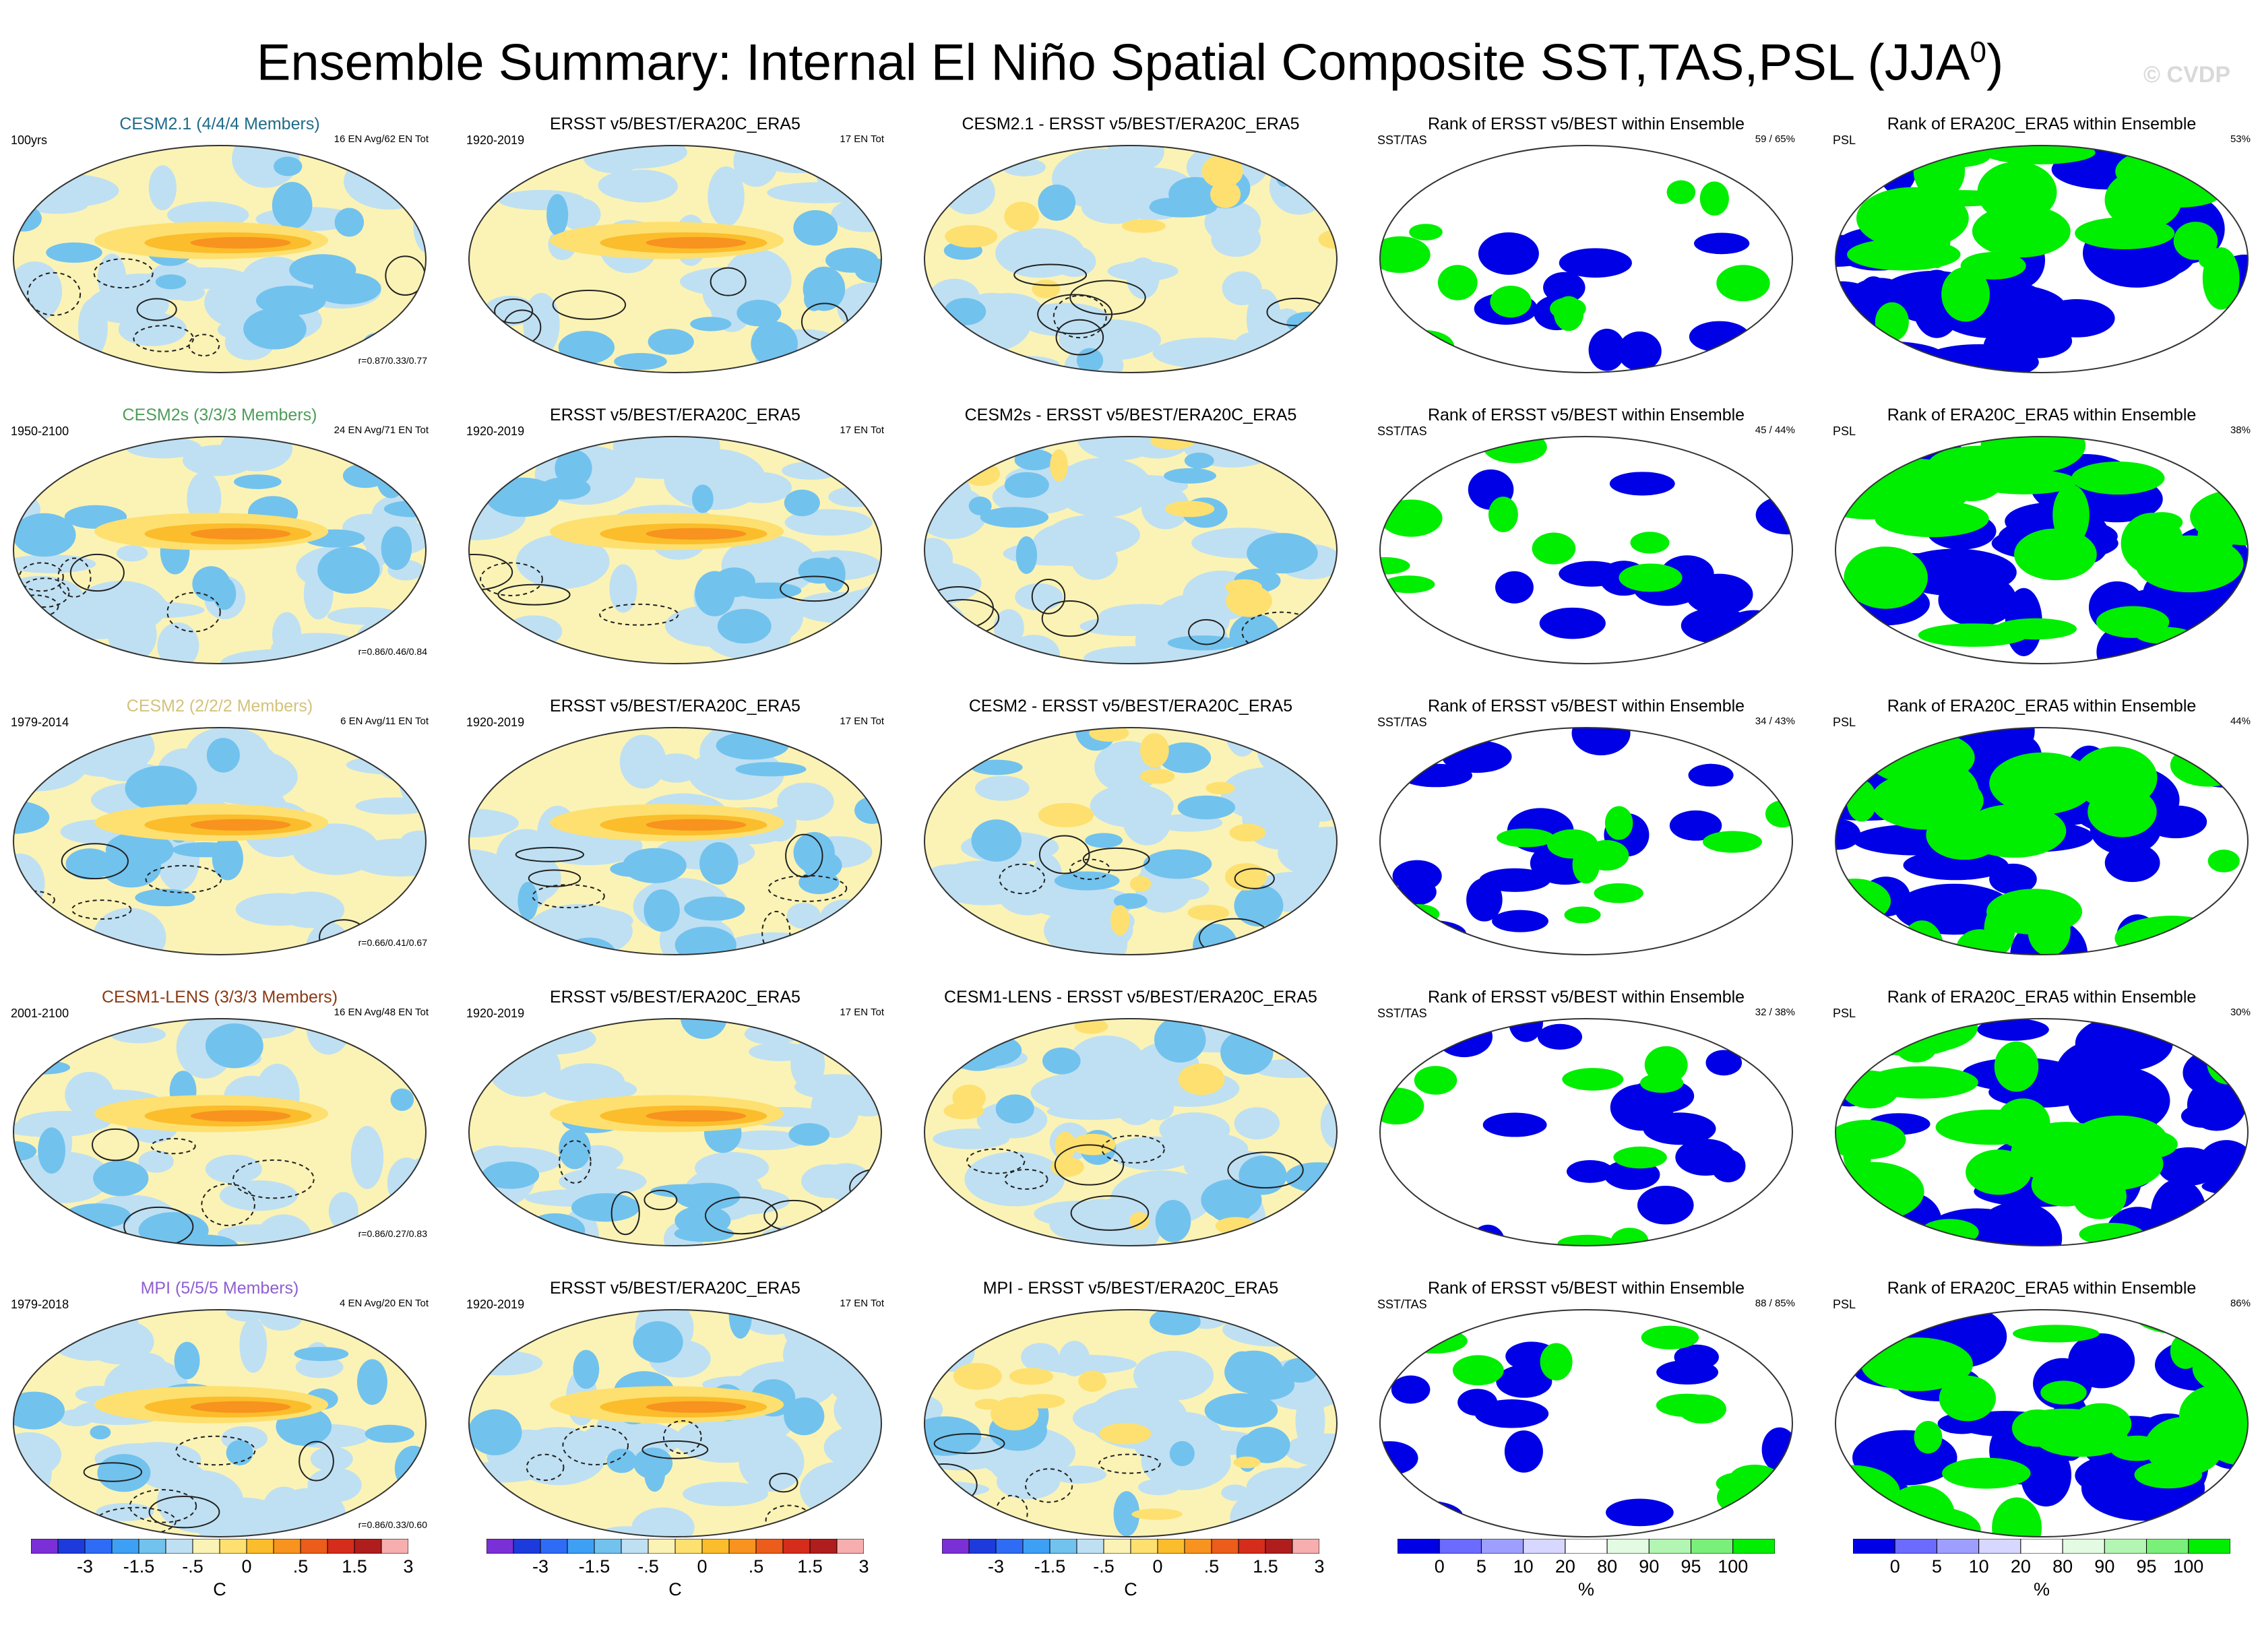 The image size is (2260, 1652). What do you see at coordinates (2042, 415) in the screenshot?
I see `panel-title: Rank of ERA20C_ERA5 within Ensemble` at bounding box center [2042, 415].